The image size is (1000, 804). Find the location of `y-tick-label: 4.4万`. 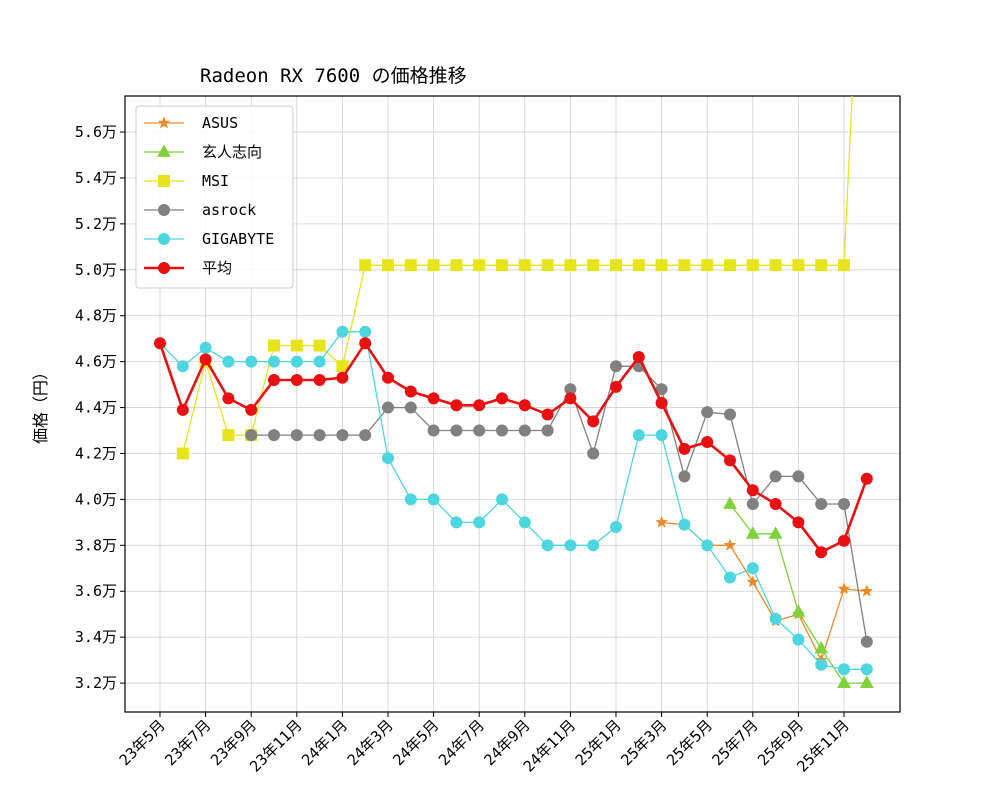

y-tick-label: 4.4万 is located at coordinates (96, 408).